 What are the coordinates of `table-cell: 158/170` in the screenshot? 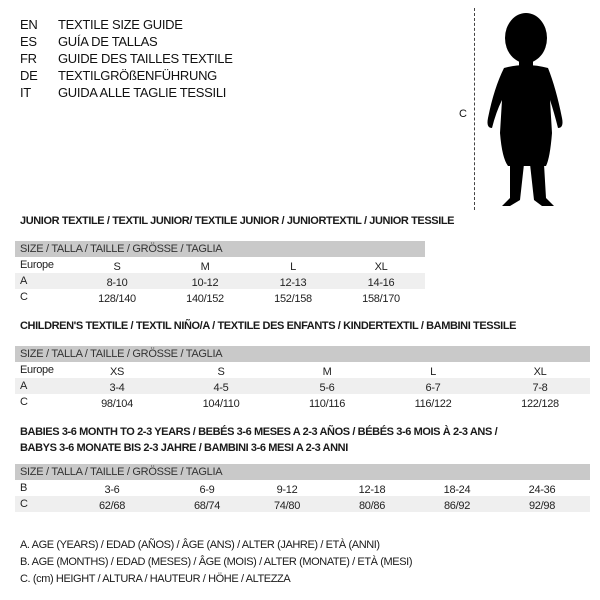 It's located at (381, 299).